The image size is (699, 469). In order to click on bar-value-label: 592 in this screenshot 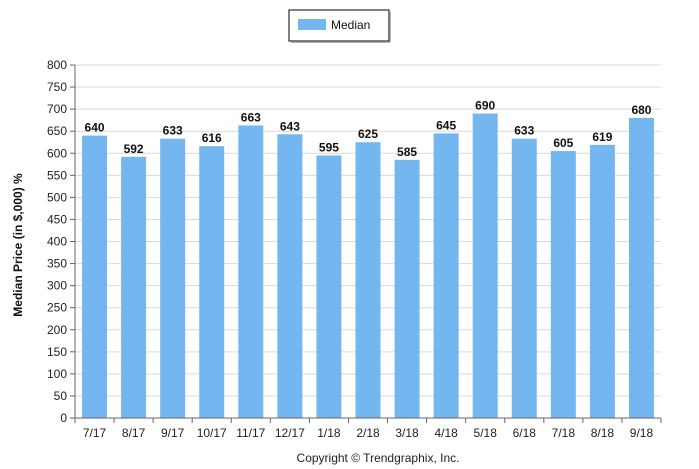, I will do `click(134, 149)`.